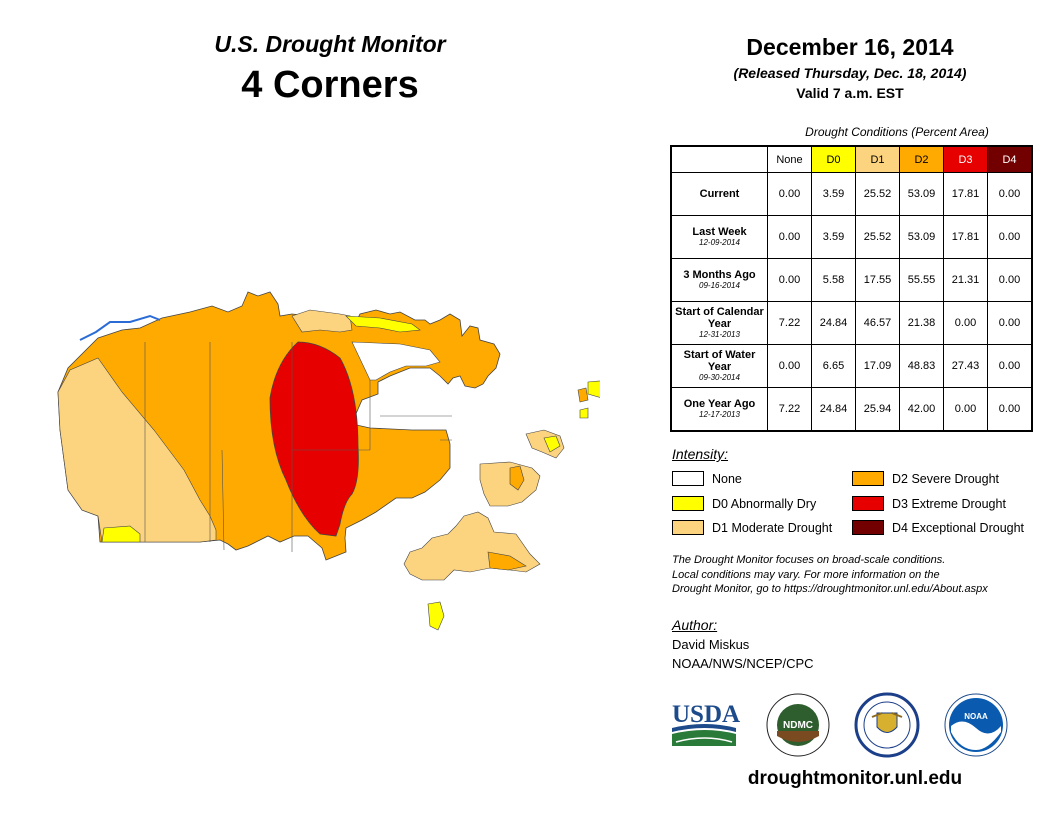 This screenshot has height=816, width=1056. Describe the element at coordinates (946, 478) in the screenshot. I see `legend-label: D2 Severe Drought` at that location.